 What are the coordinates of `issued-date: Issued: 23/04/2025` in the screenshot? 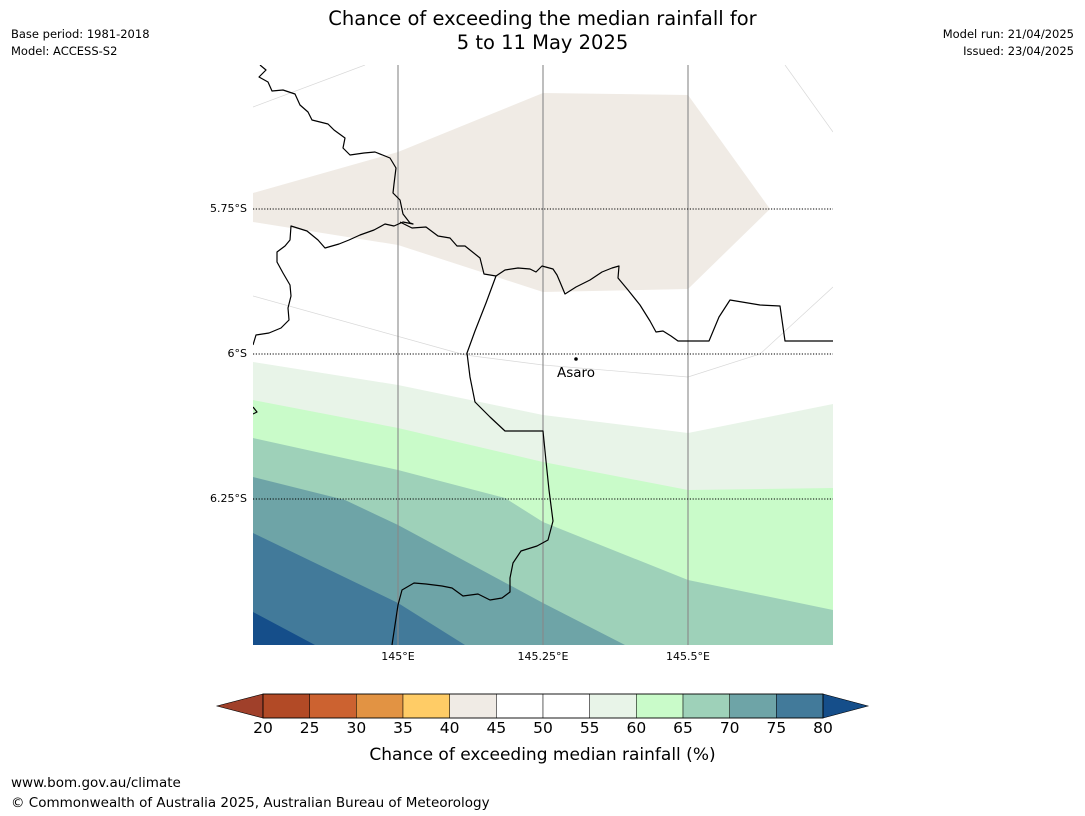 It's located at (1018, 51).